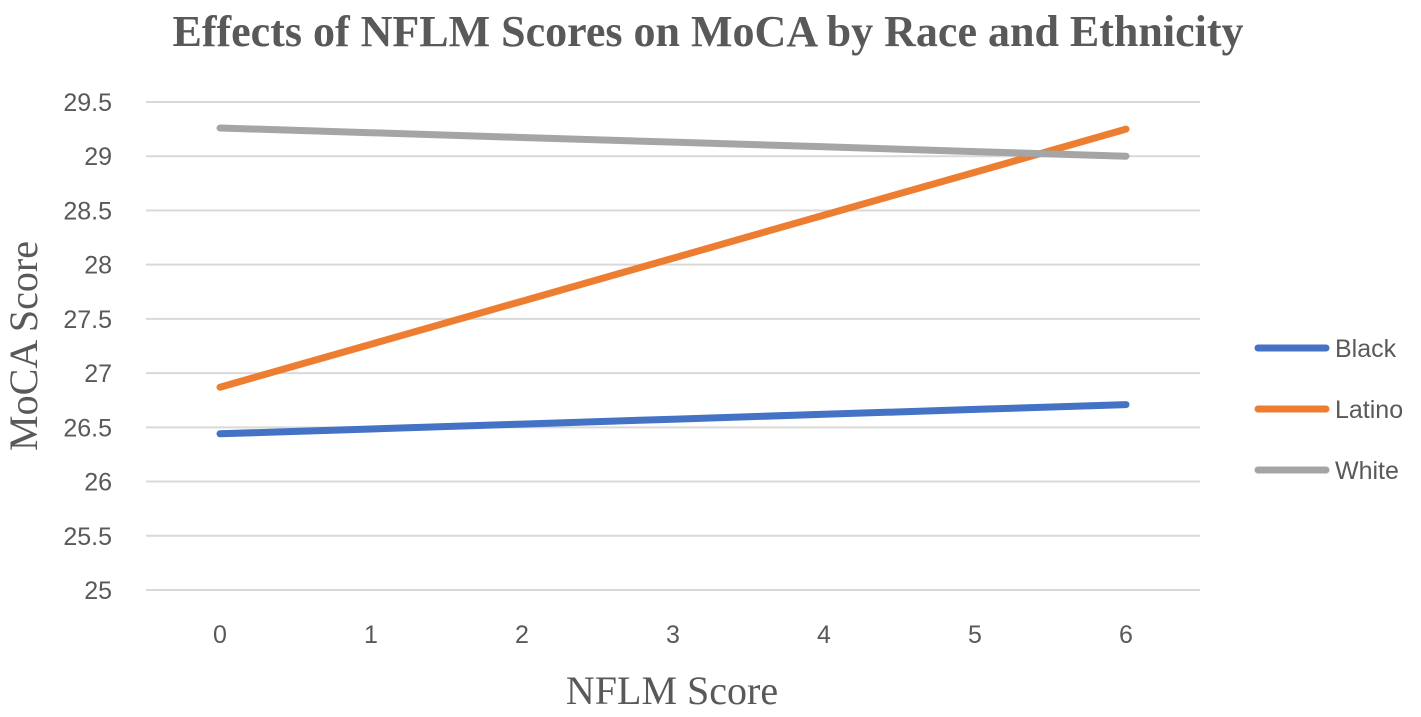 The height and width of the screenshot is (717, 1421). I want to click on x-tick-label: 3, so click(673, 635).